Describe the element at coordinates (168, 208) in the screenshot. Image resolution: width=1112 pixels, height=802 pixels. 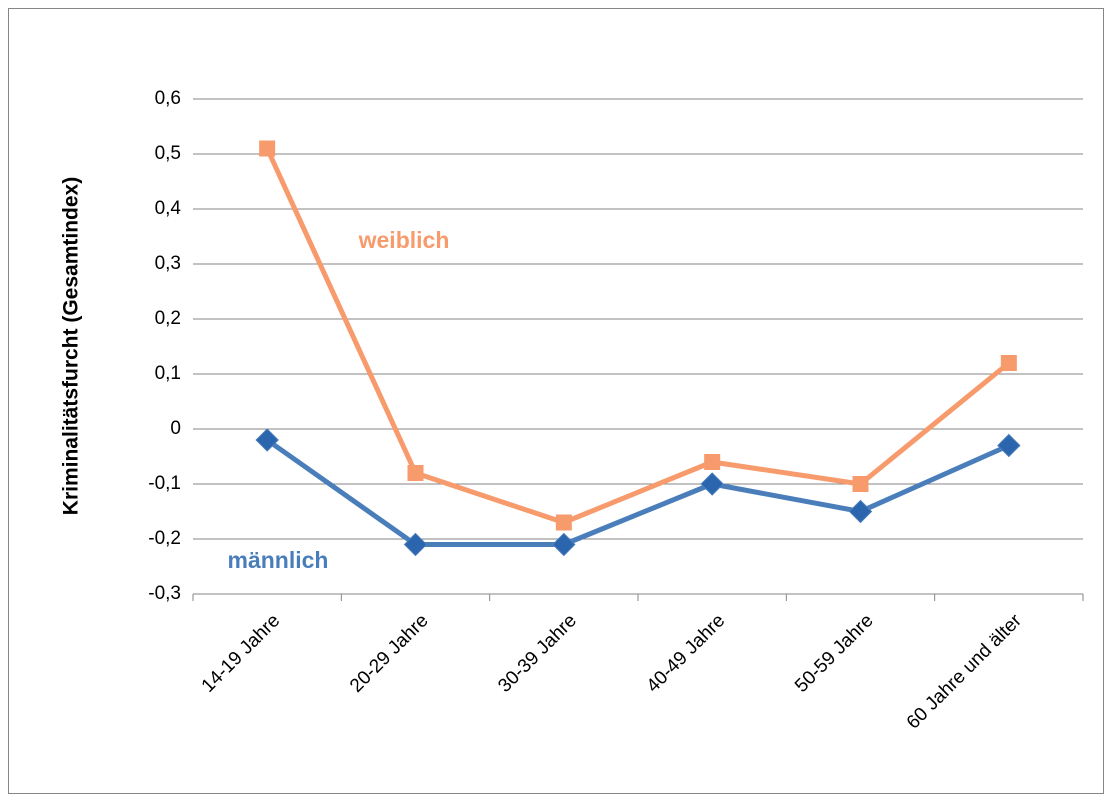
I see `y-tick-label: 0,4` at that location.